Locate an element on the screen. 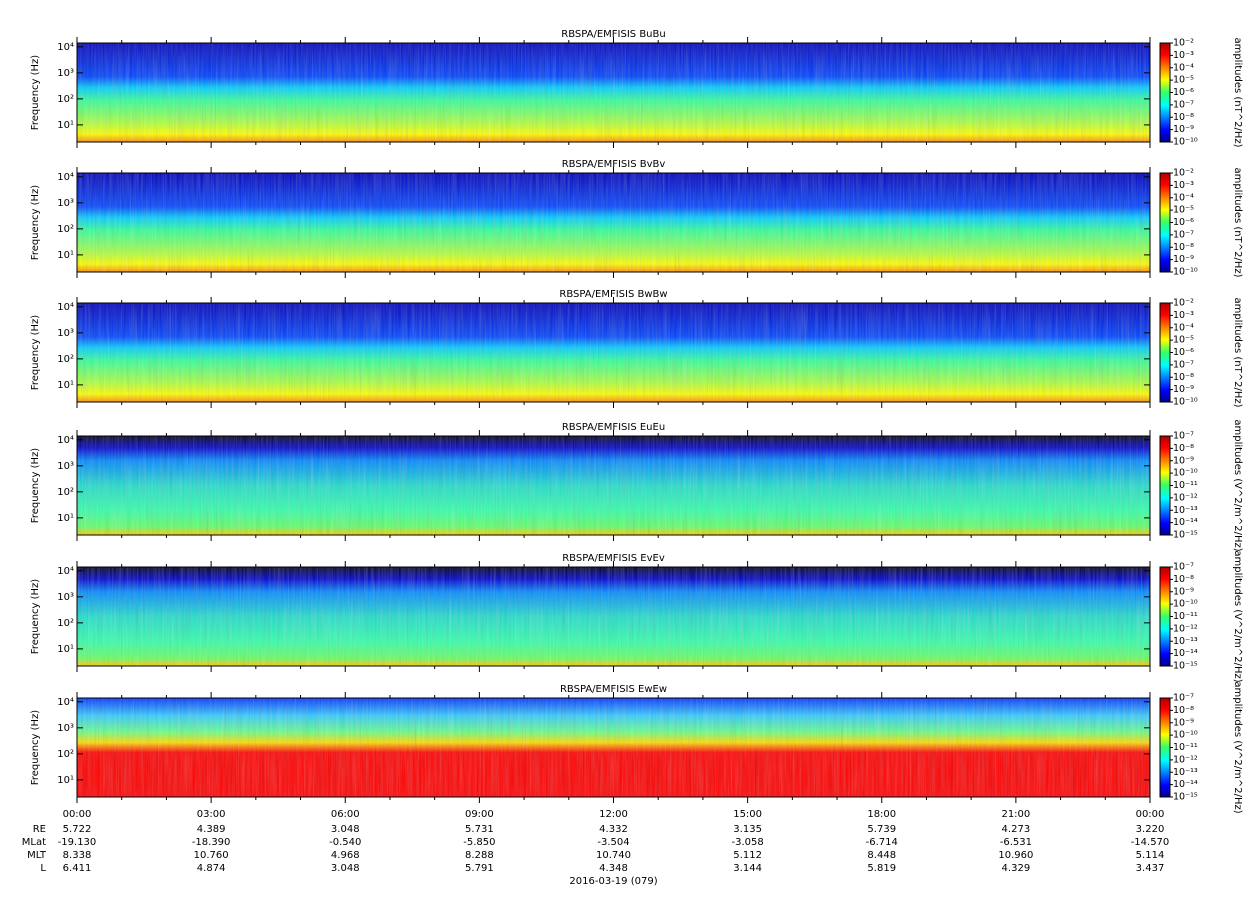  ephemeris-value: 4.389 is located at coordinates (211, 829).